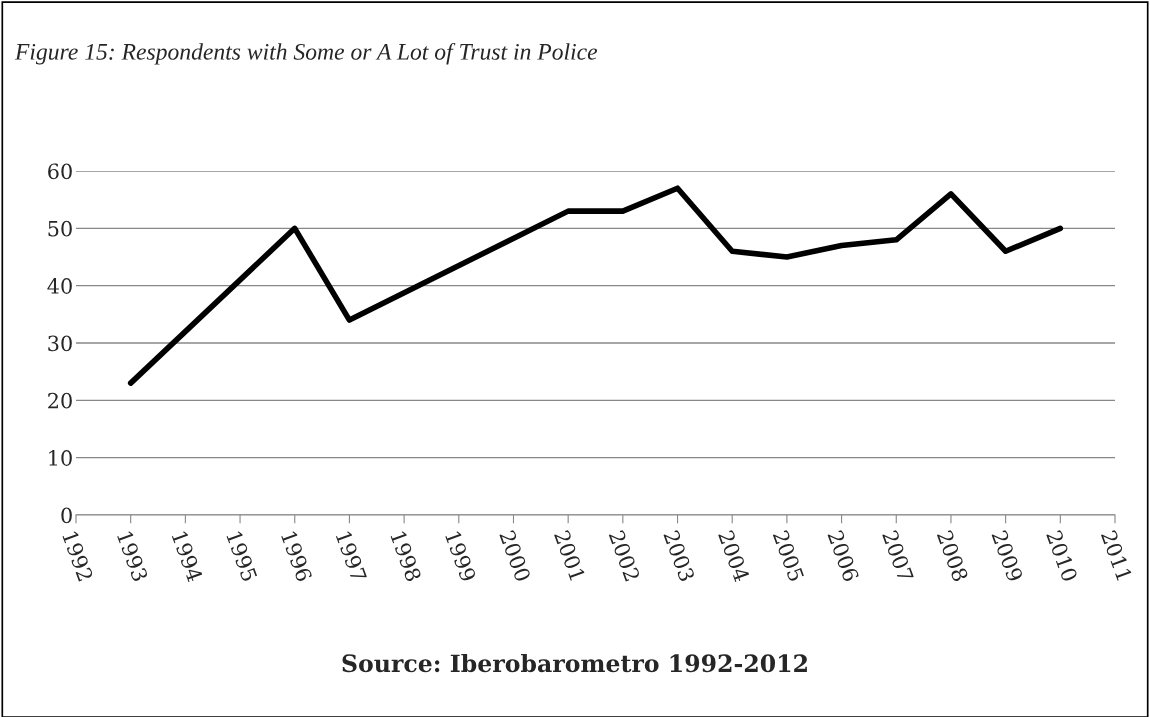  I want to click on x-tick-label: 2003, so click(679, 556).